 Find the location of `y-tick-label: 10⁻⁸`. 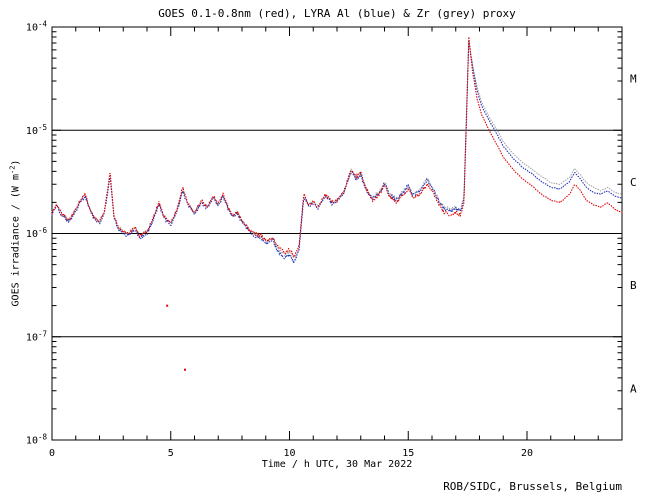

y-tick-label: 10⁻⁸ is located at coordinates (37, 440).